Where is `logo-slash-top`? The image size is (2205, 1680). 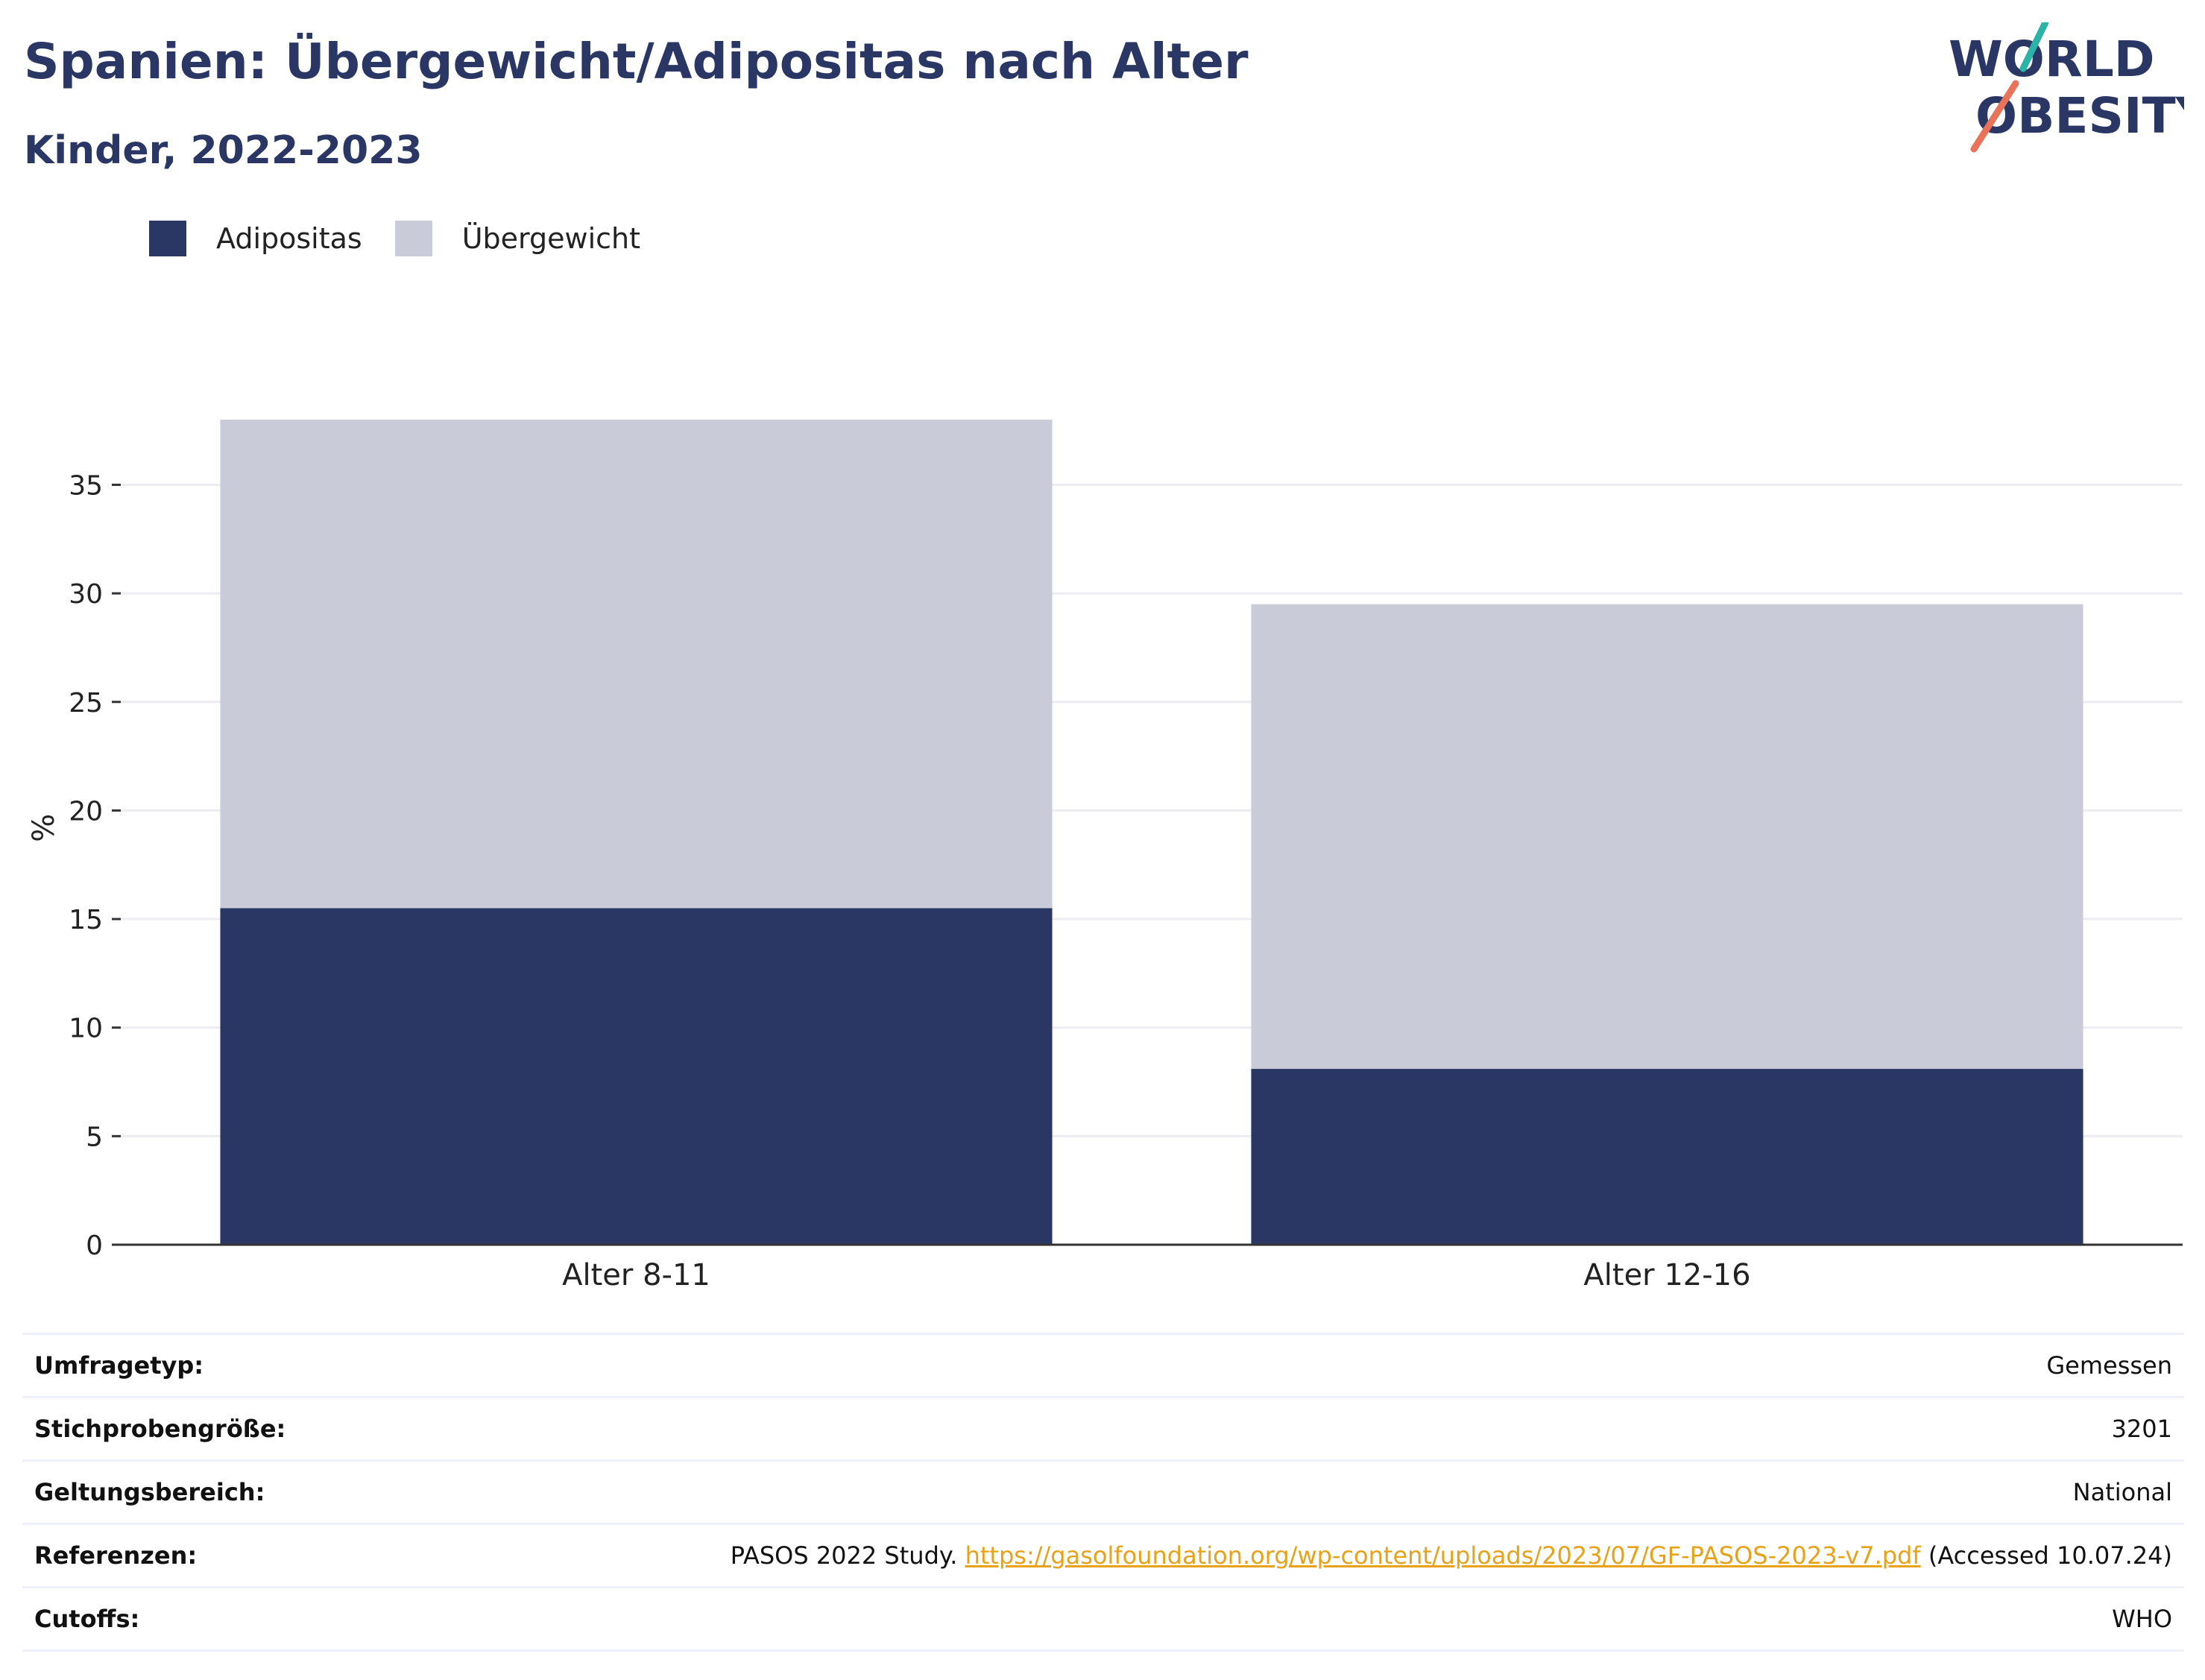
logo-slash-top is located at coordinates (2034, 47).